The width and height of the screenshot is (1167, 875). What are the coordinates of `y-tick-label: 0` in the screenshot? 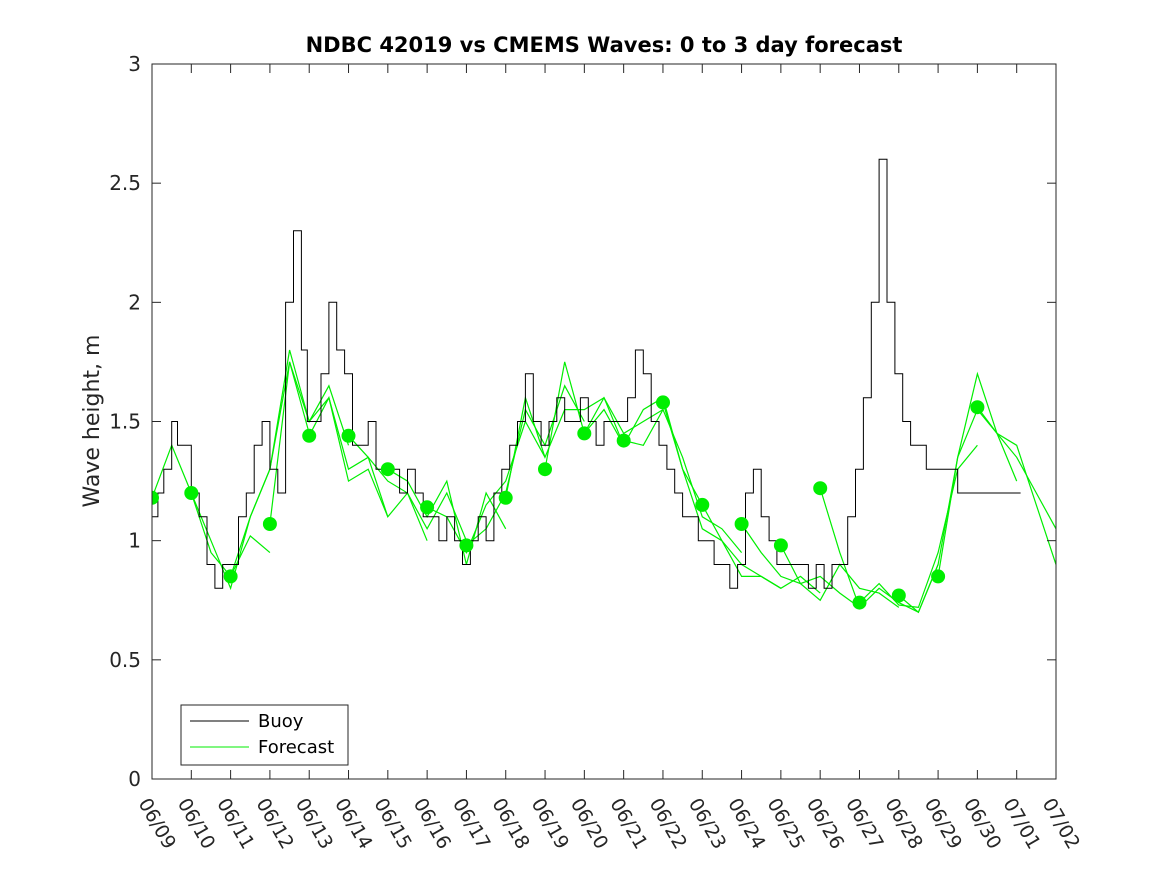 It's located at (134, 779).